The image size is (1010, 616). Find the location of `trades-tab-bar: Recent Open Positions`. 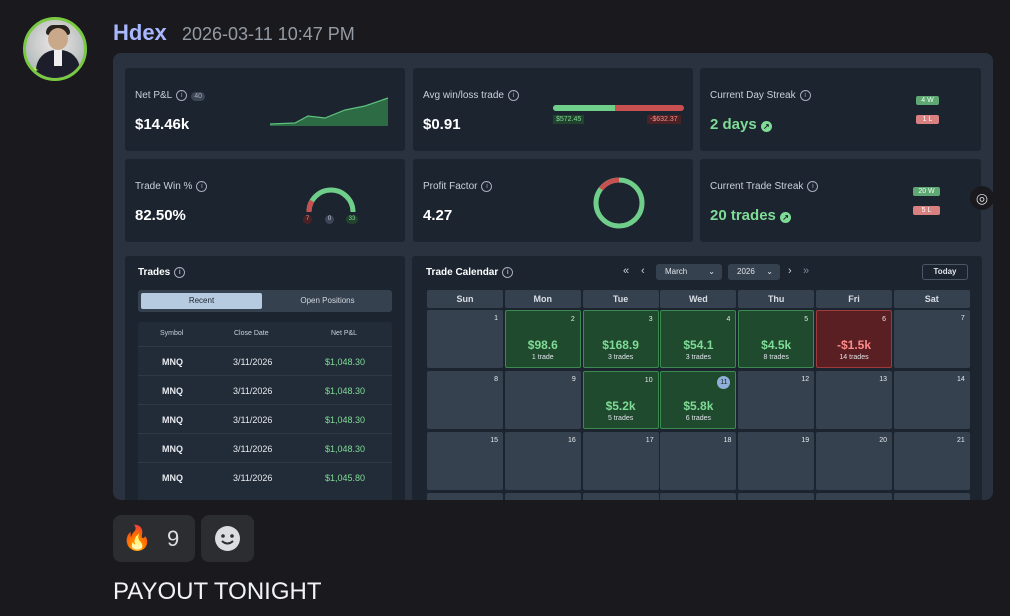

trades-tab-bar: Recent Open Positions is located at coordinates (265, 301).